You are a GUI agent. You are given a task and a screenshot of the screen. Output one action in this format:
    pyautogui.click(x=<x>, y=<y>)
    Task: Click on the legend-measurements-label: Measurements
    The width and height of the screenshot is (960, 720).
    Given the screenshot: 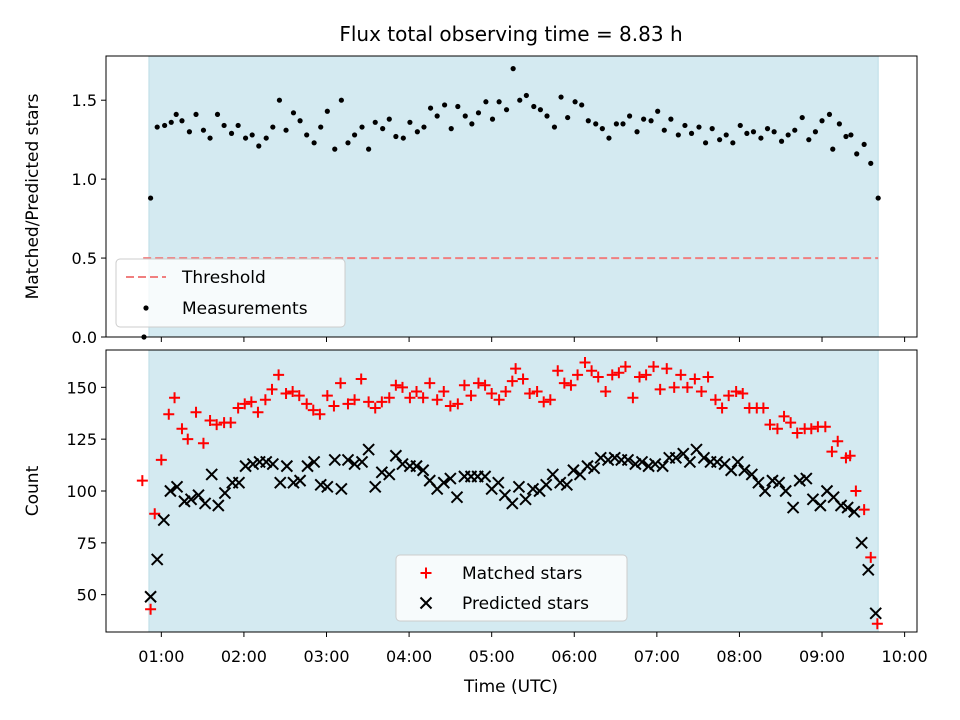 What is the action you would take?
    pyautogui.click(x=245, y=309)
    